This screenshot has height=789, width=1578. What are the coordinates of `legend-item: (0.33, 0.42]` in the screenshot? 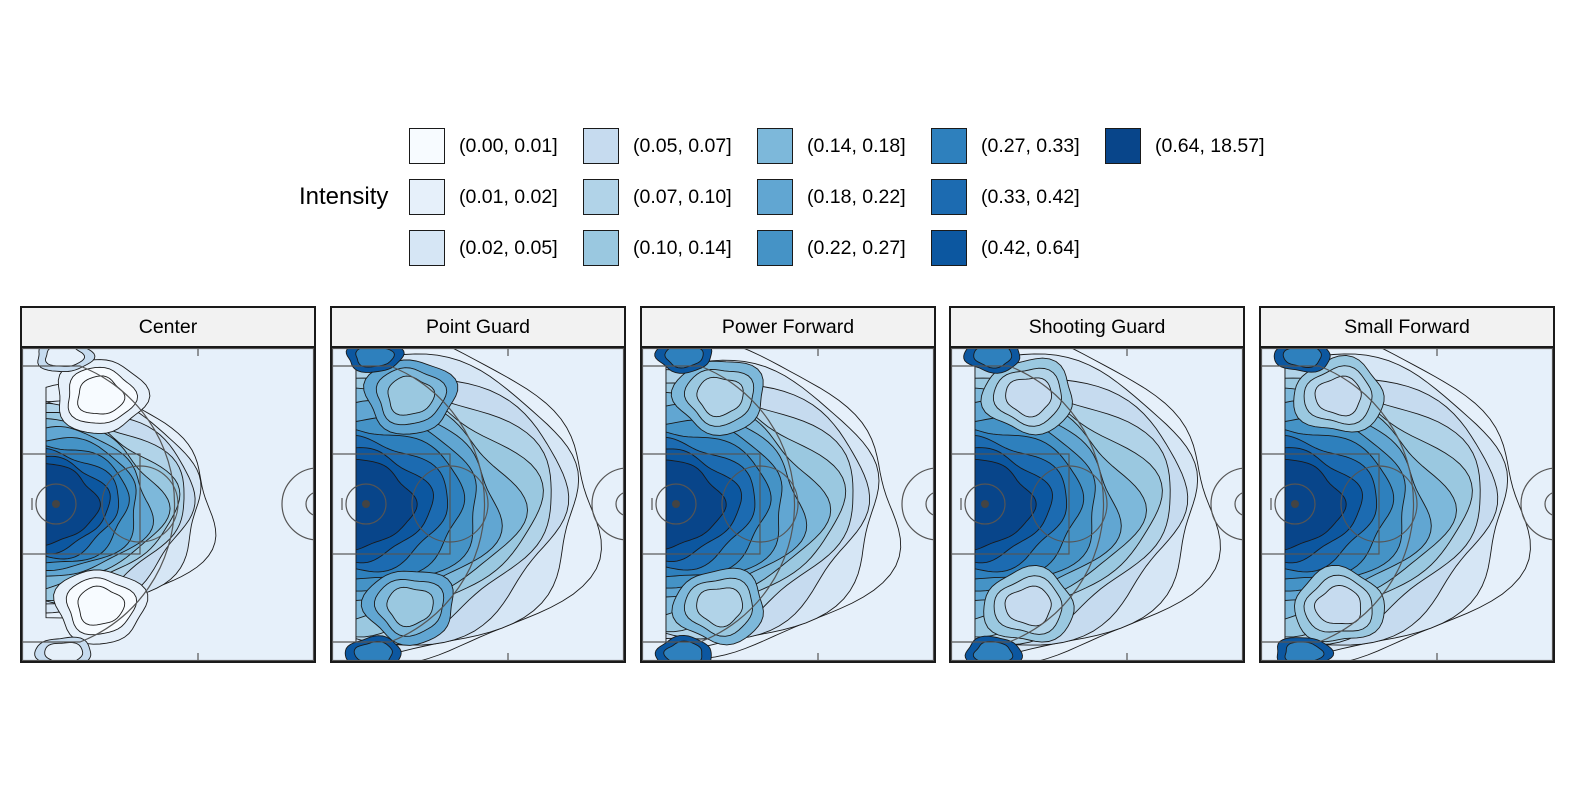 It's located at (1005, 197).